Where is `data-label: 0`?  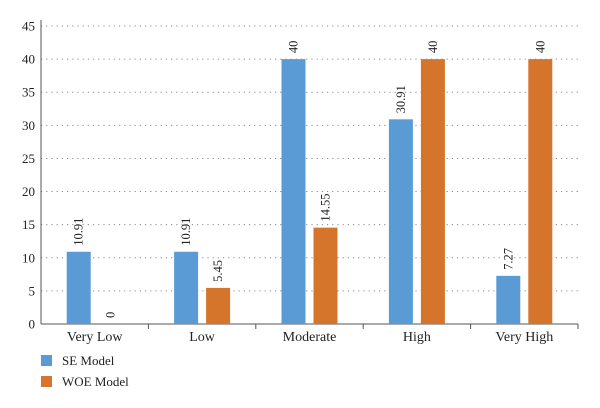
data-label: 0 is located at coordinates (111, 315).